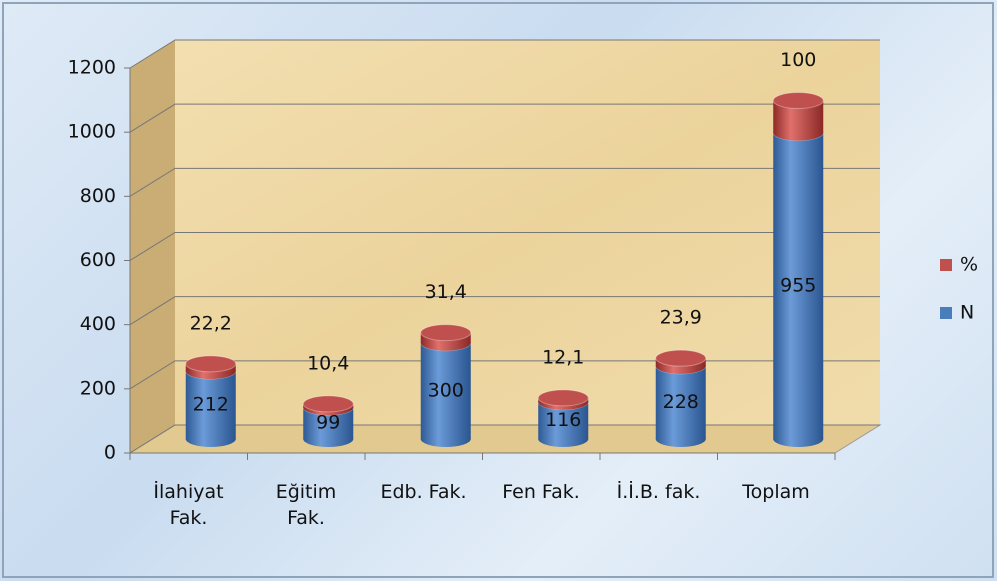 The height and width of the screenshot is (581, 997). Describe the element at coordinates (563, 420) in the screenshot. I see `data-label: 116` at that location.